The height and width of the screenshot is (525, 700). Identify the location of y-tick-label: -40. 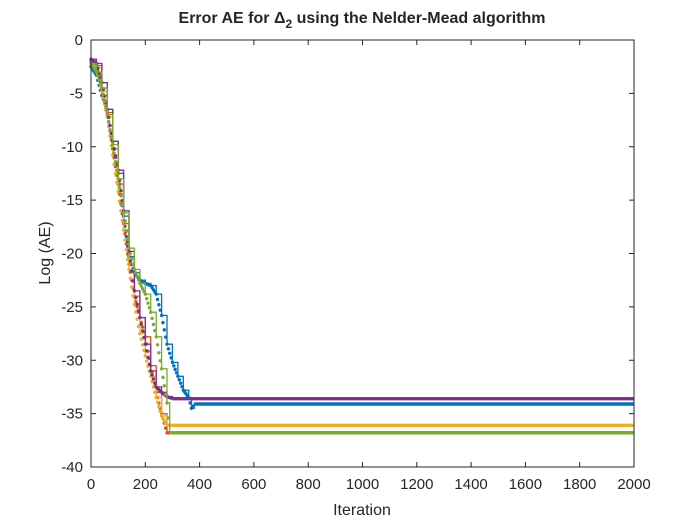
(72, 467).